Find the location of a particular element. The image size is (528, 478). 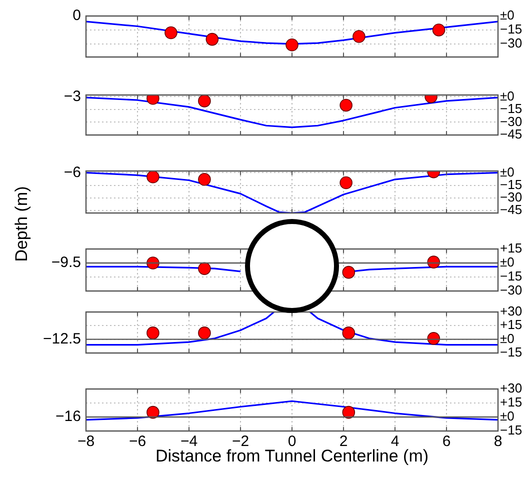

x-tick-label: −6 is located at coordinates (137, 441).